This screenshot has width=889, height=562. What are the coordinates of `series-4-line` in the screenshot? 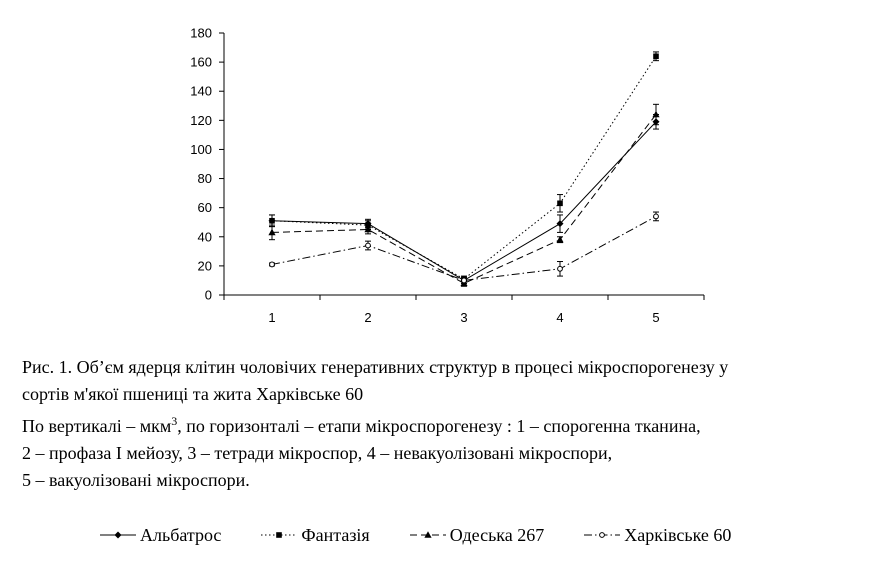 It's located at (464, 248).